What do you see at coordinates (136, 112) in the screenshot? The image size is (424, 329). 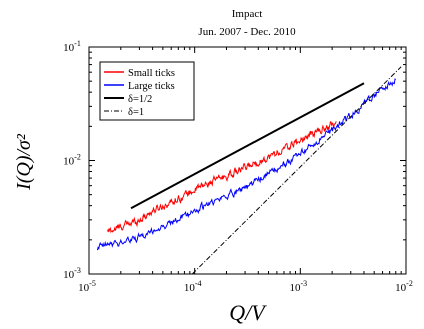 I see `legend-label: δ=1` at bounding box center [136, 112].